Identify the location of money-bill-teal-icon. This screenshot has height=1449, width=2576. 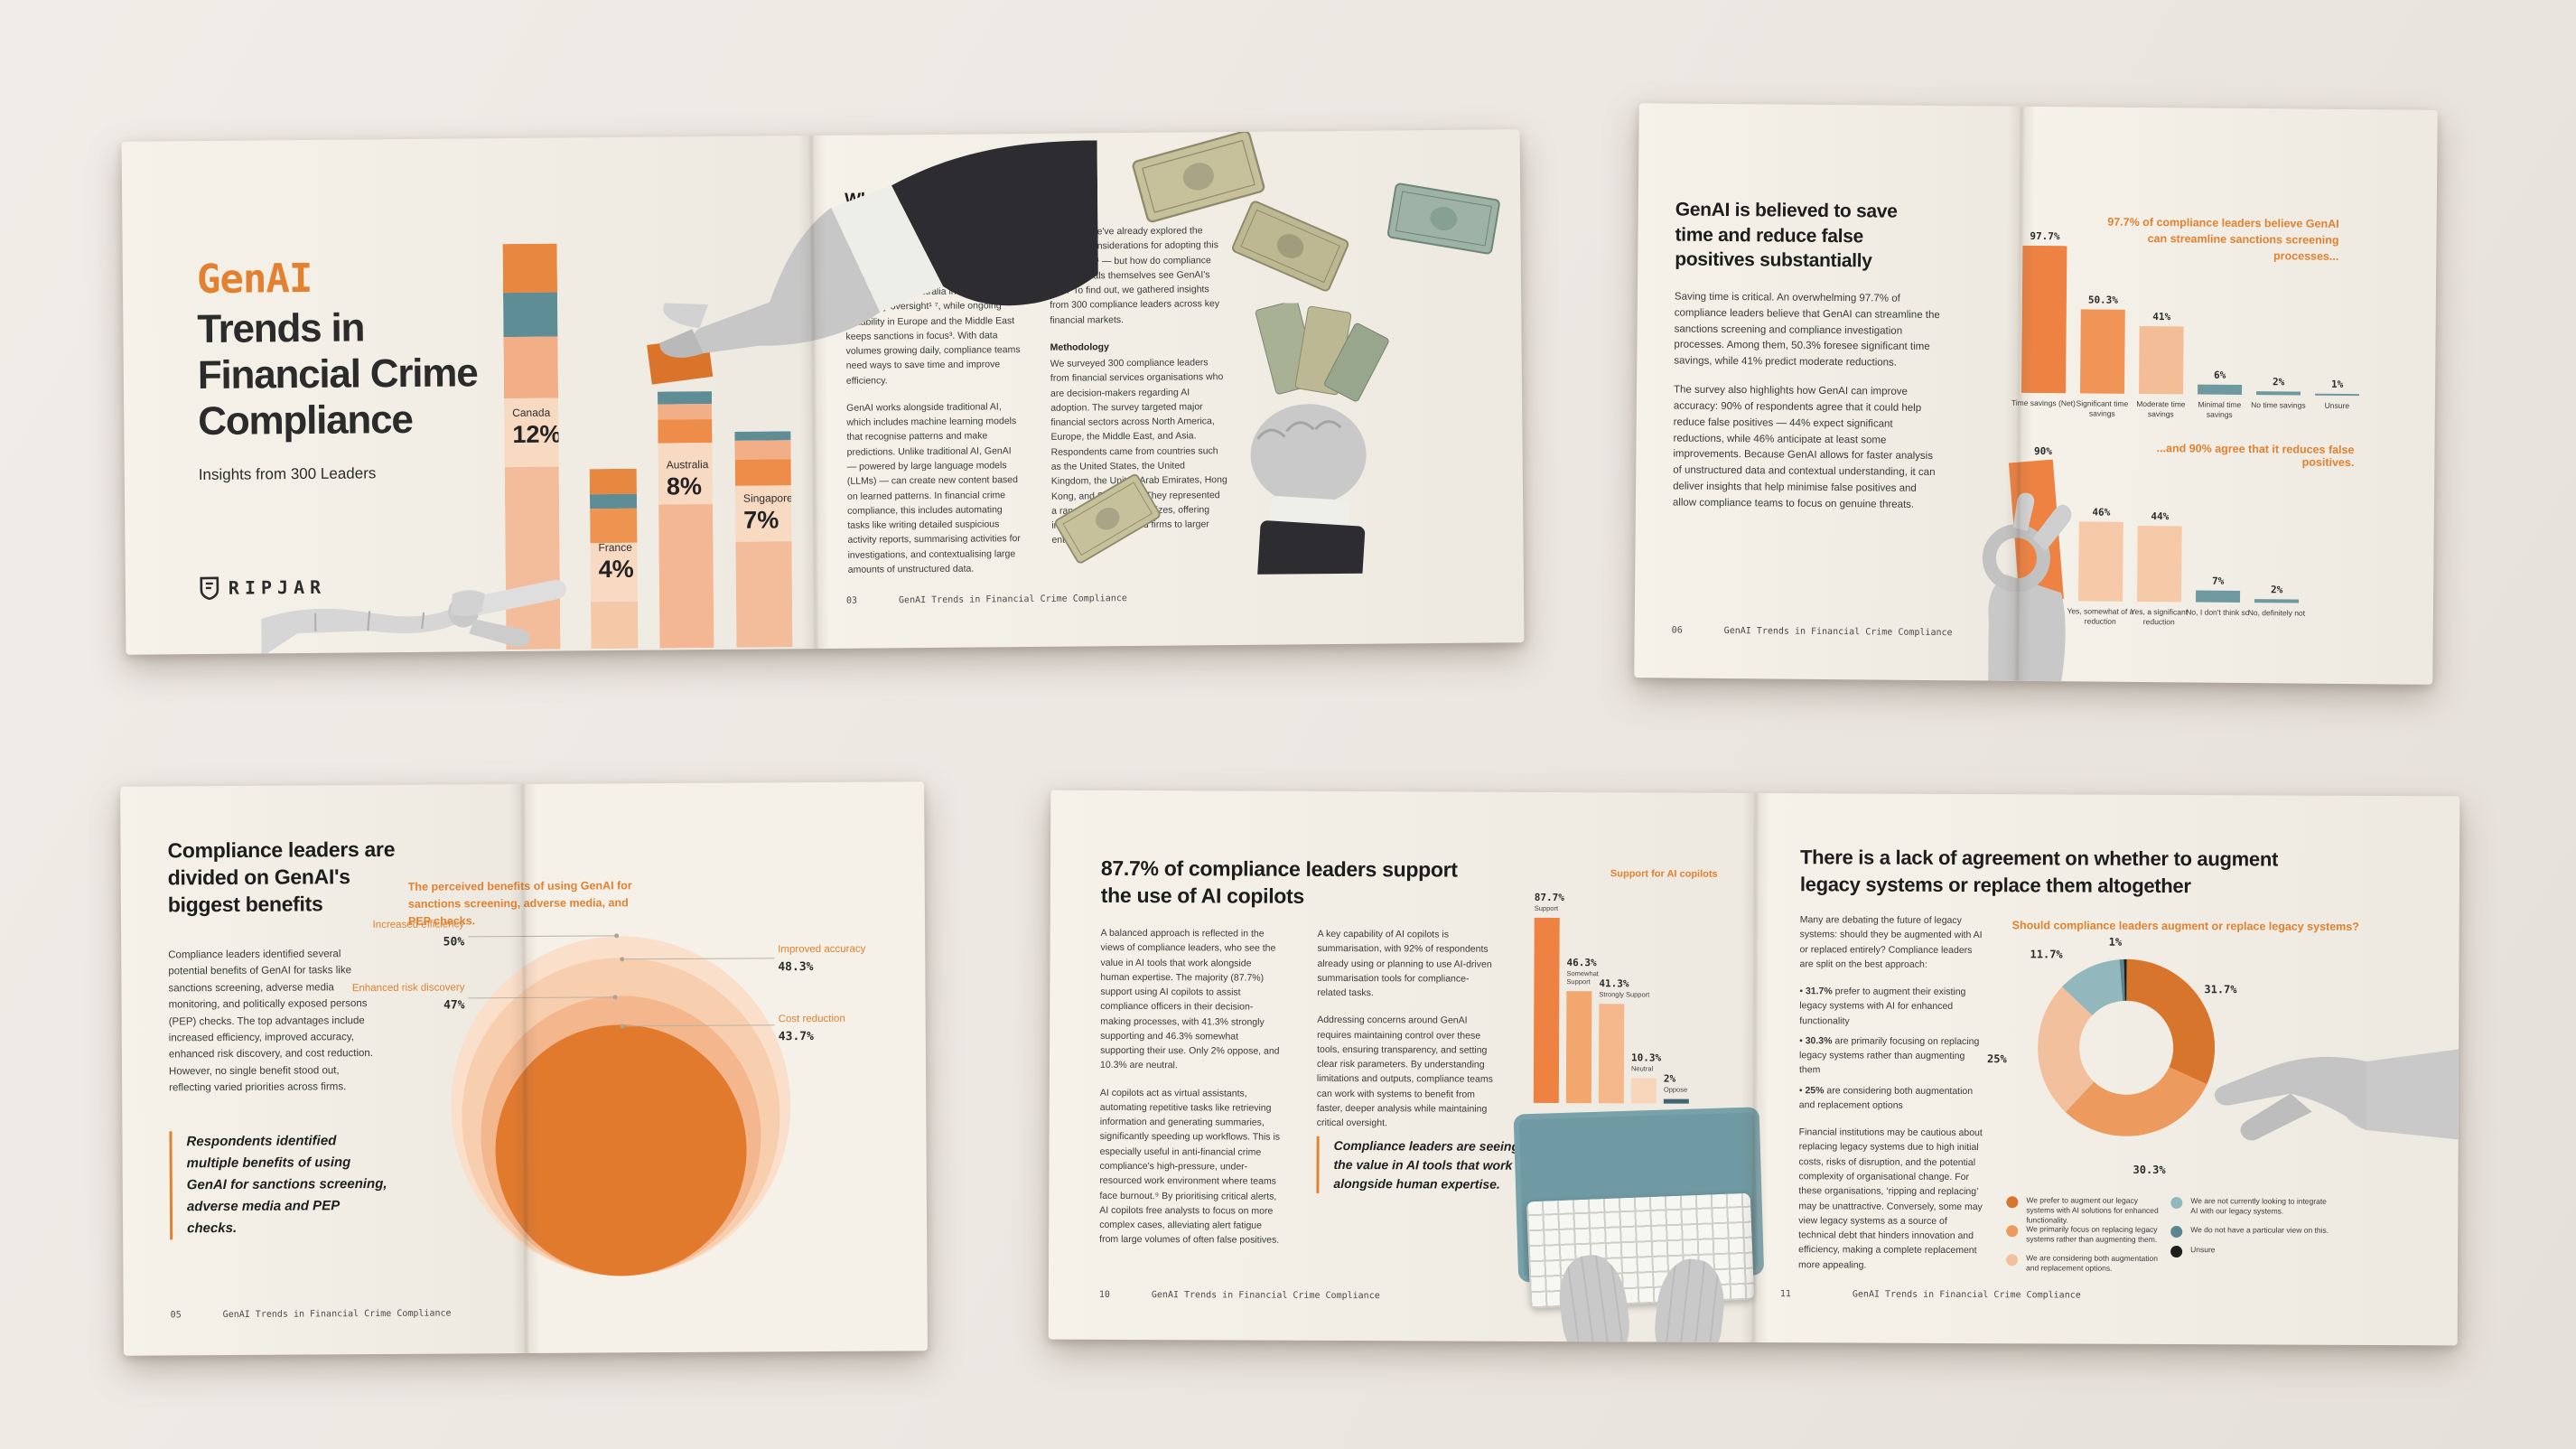
(1443, 218).